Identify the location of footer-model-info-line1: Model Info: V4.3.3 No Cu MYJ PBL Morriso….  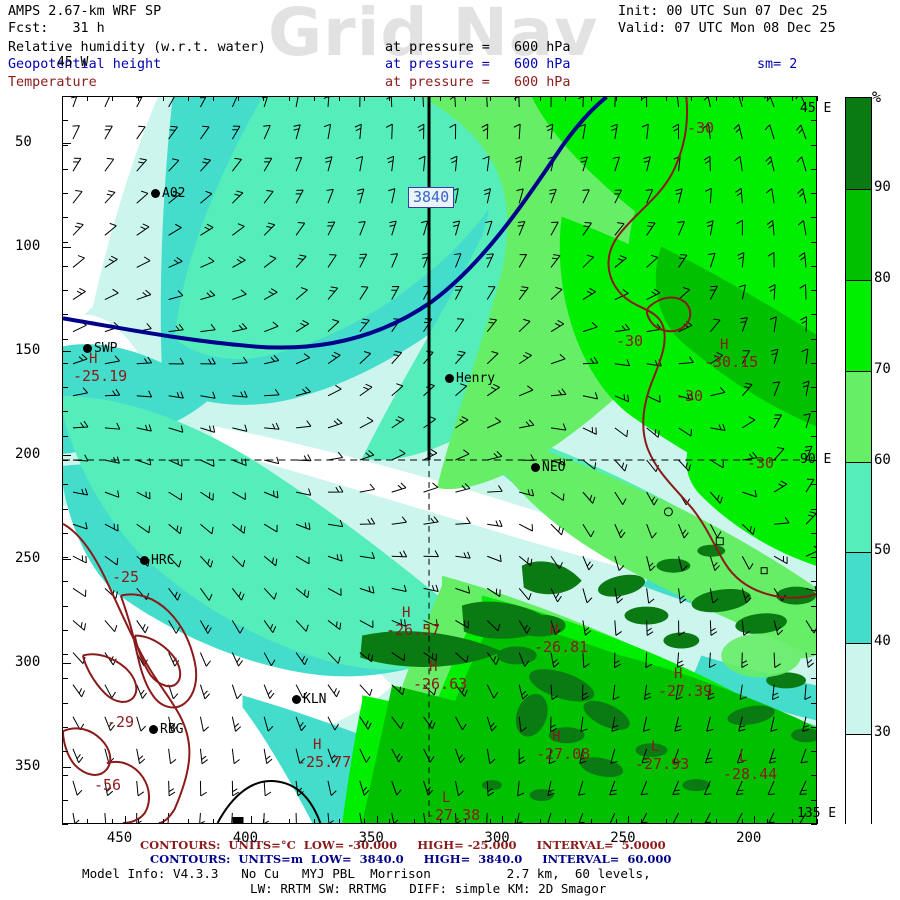
(366, 873).